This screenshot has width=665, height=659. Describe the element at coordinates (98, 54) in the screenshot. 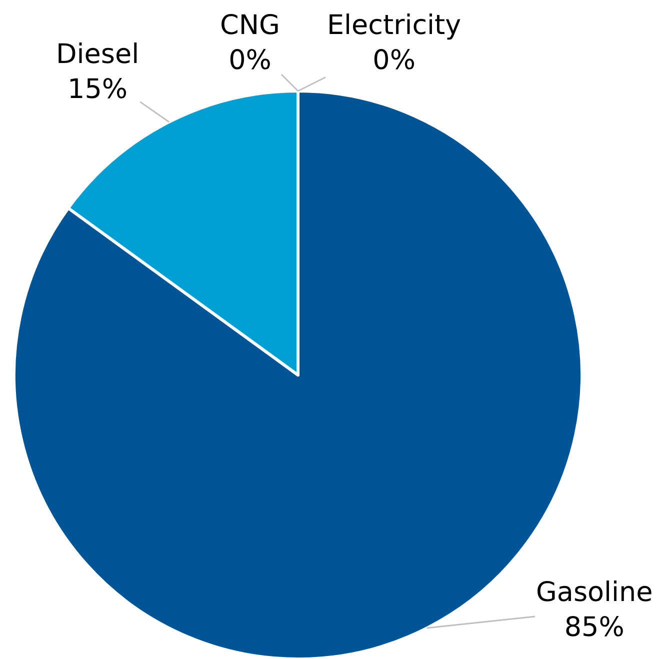

I see `slice-label: Diesel` at that location.